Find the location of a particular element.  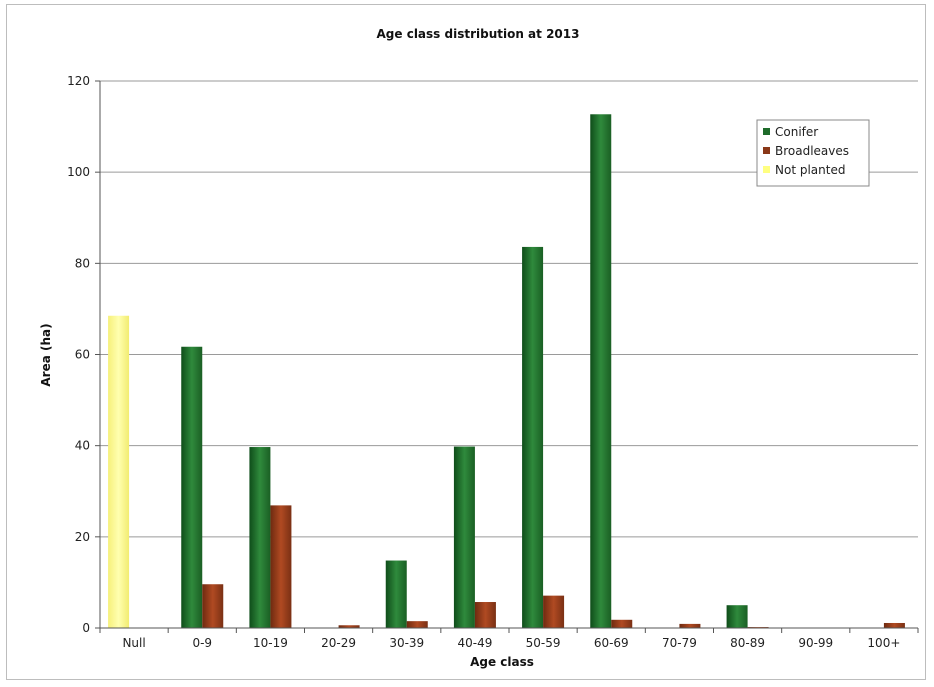

legend-label: Broadleaves is located at coordinates (812, 151).